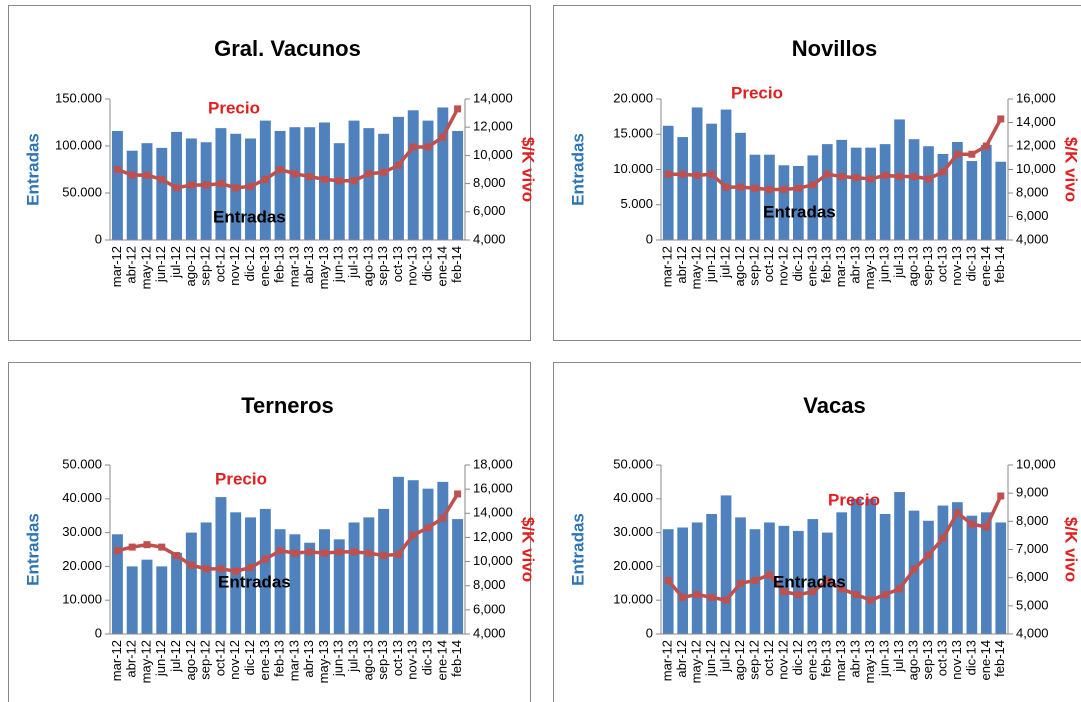 This screenshot has height=702, width=1081. I want to click on x-tick-label: ago-13, so click(367, 660).